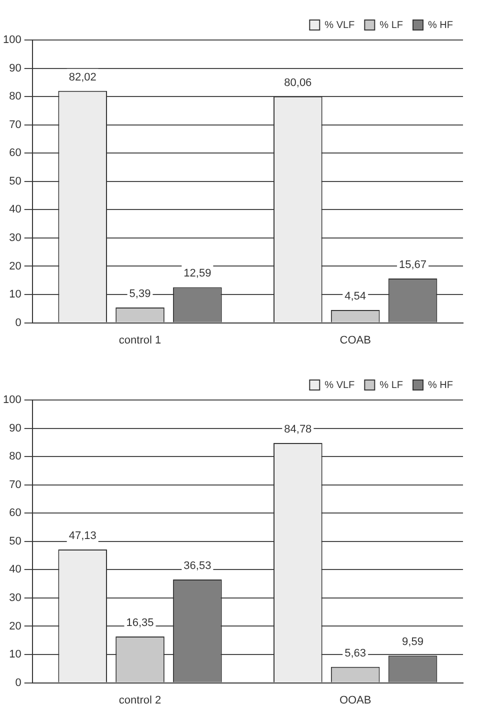 The width and height of the screenshot is (483, 721). What do you see at coordinates (140, 623) in the screenshot?
I see `data-label: 16,35` at bounding box center [140, 623].